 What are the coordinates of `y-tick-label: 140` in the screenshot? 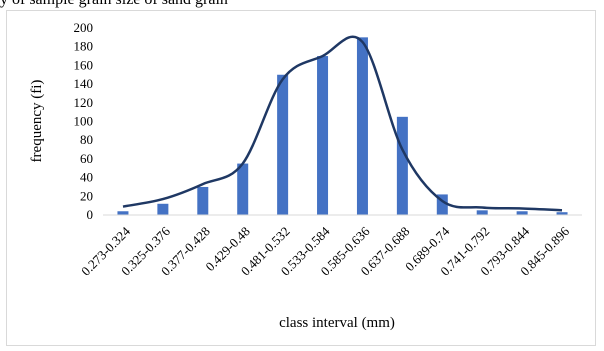 It's located at (84, 83).